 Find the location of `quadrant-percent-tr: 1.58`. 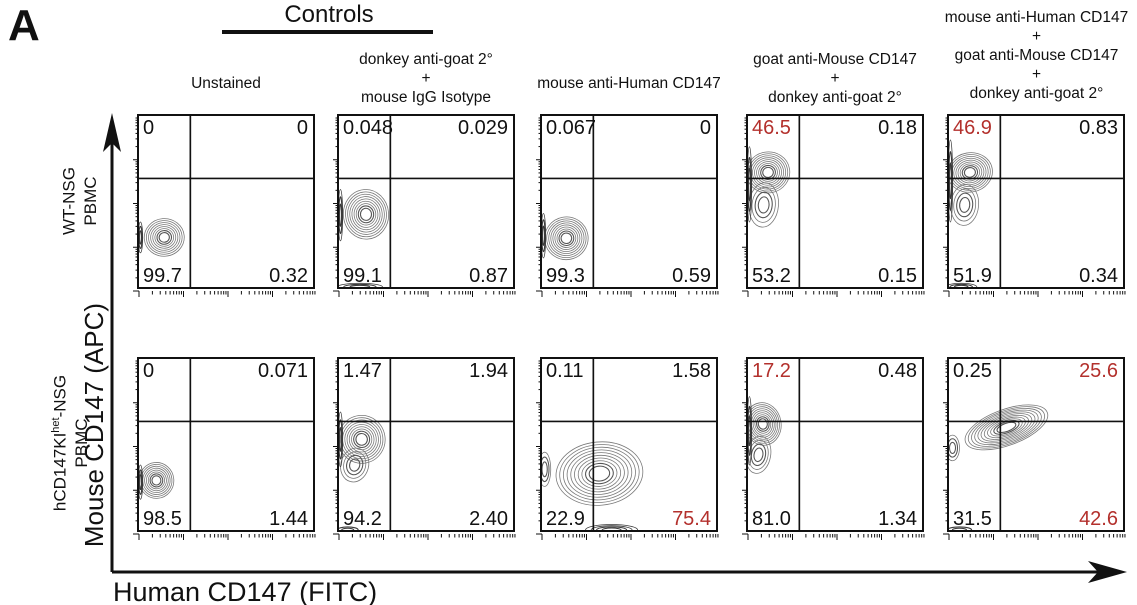

quadrant-percent-tr: 1.58 is located at coordinates (691, 371).